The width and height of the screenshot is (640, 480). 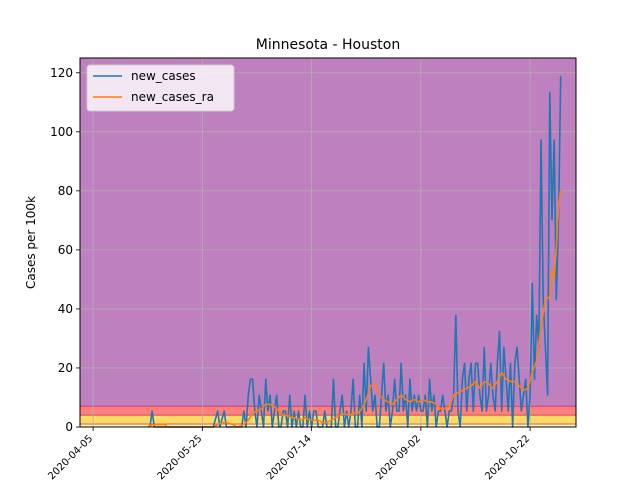 I want to click on chart-title: Minnesota - Houston, so click(x=328, y=45).